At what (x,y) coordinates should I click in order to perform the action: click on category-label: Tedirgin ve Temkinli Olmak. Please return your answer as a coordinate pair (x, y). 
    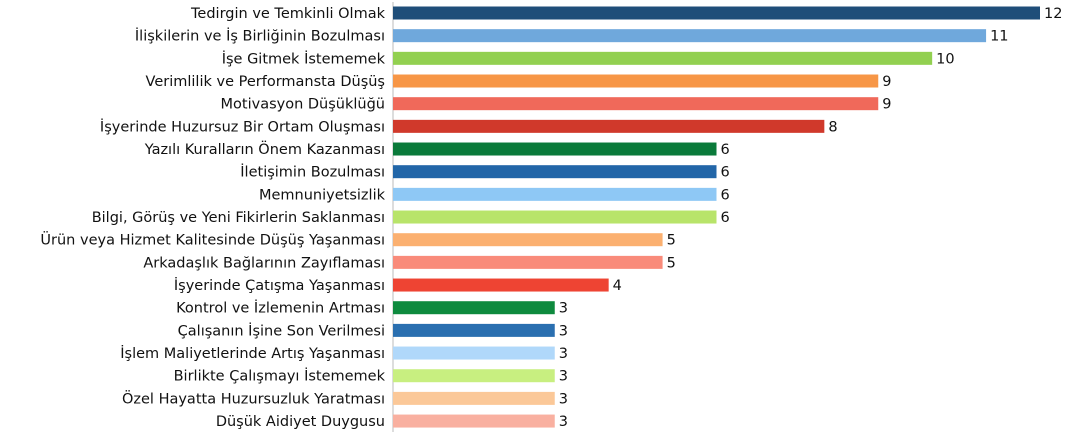
    Looking at the image, I should click on (288, 14).